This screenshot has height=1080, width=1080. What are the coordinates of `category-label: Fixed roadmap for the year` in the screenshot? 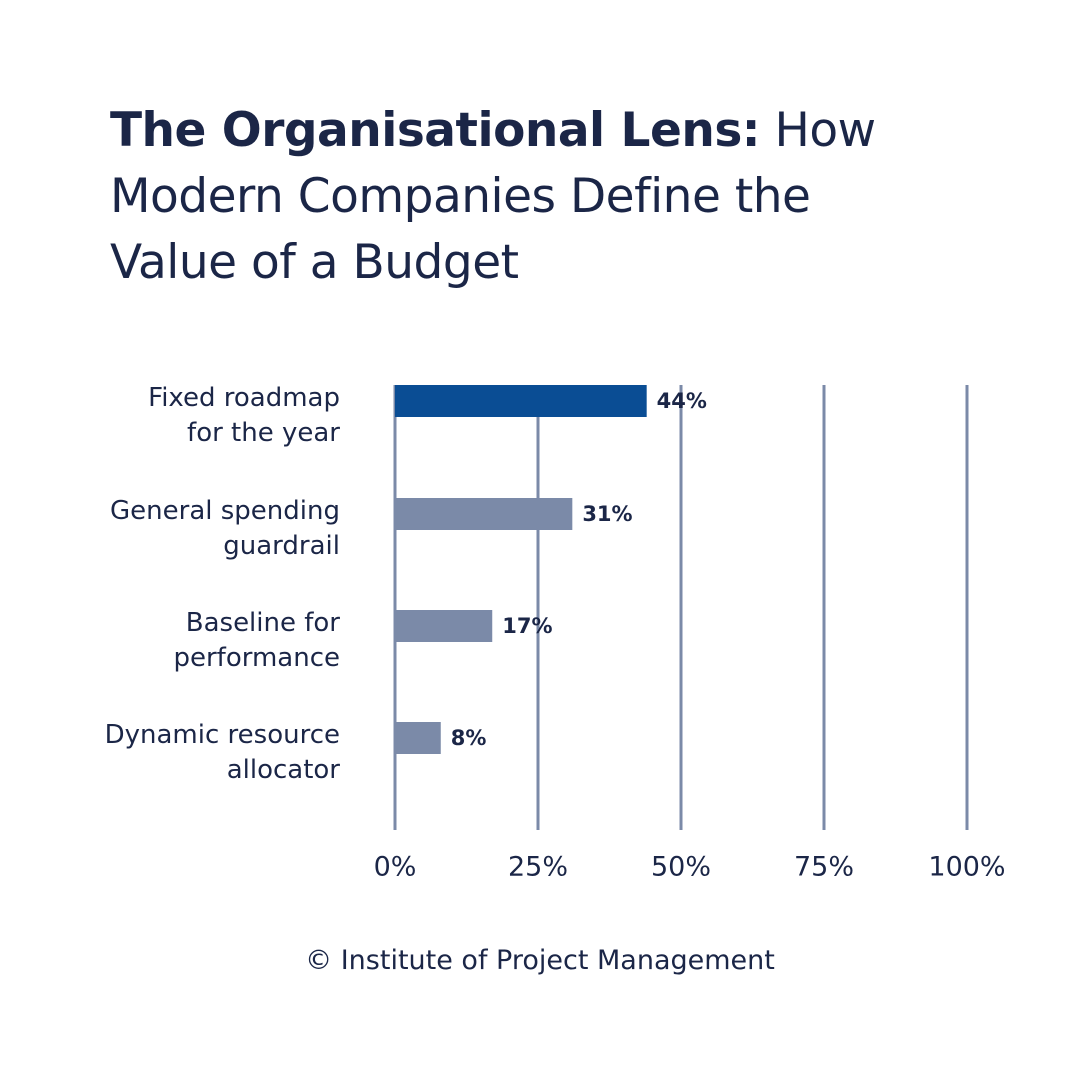 It's located at (244, 415).